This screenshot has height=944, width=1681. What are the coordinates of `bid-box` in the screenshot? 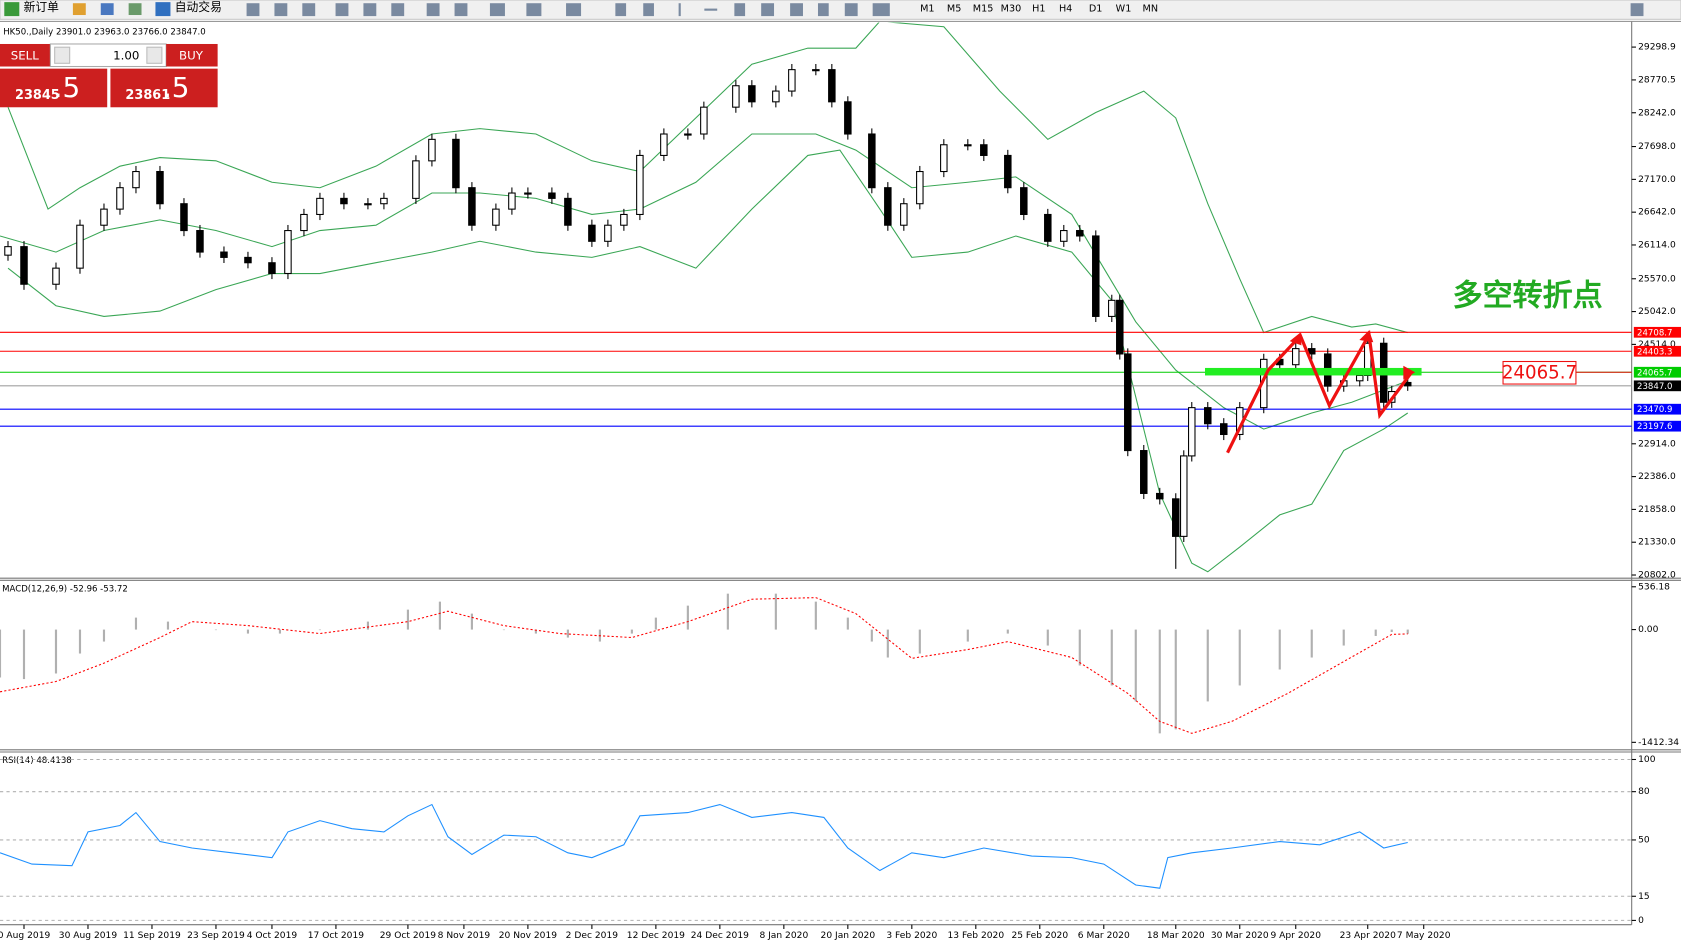 It's located at (54, 88).